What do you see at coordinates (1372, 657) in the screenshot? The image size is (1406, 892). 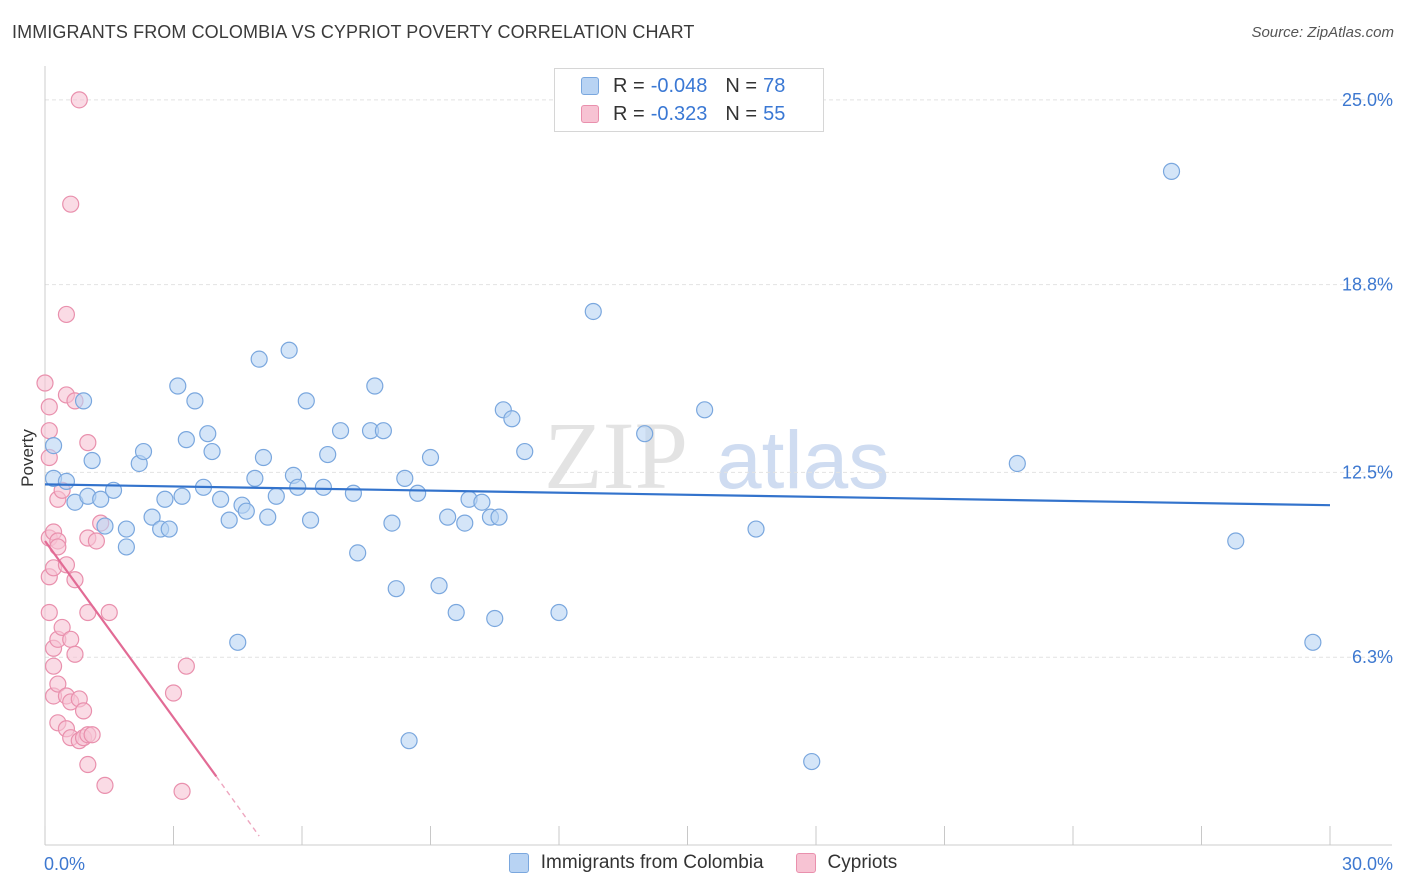 I see `y-tick-label: 6.3%` at bounding box center [1372, 657].